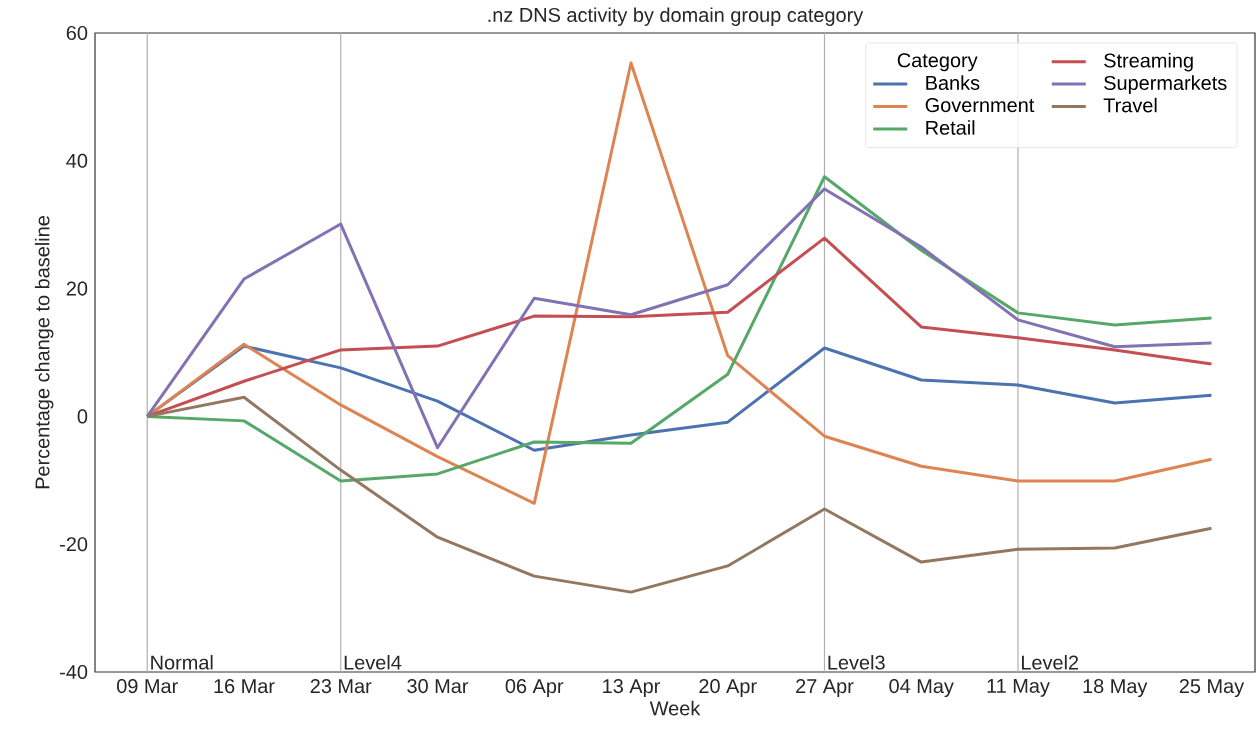  Describe the element at coordinates (953, 82) in the screenshot. I see `legend-label: Banks` at that location.